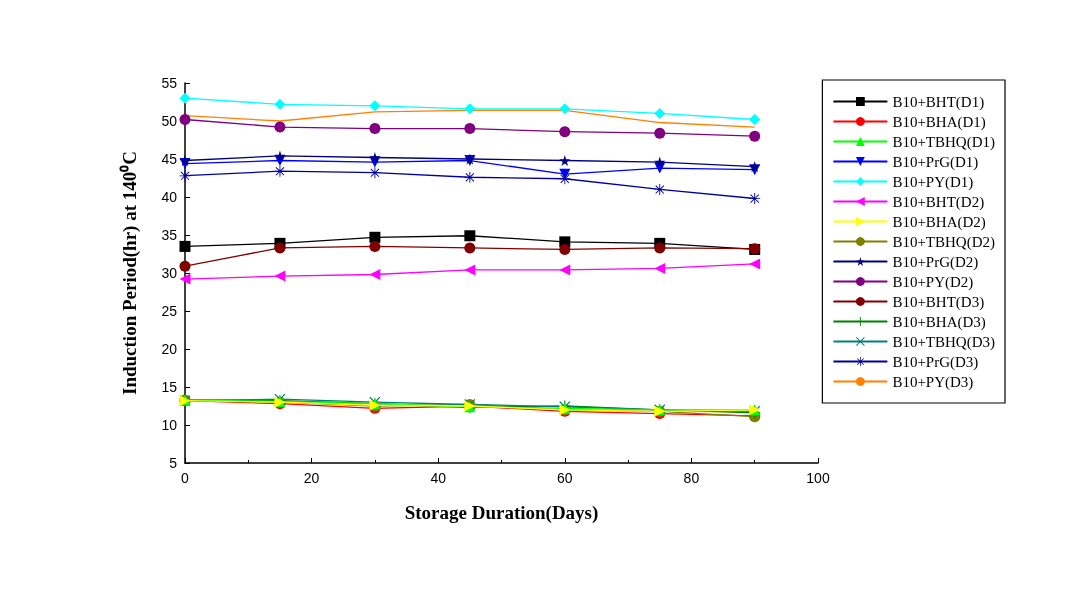  What do you see at coordinates (938, 302) in the screenshot?
I see `legend-label: B10+BHT(D3)` at bounding box center [938, 302].